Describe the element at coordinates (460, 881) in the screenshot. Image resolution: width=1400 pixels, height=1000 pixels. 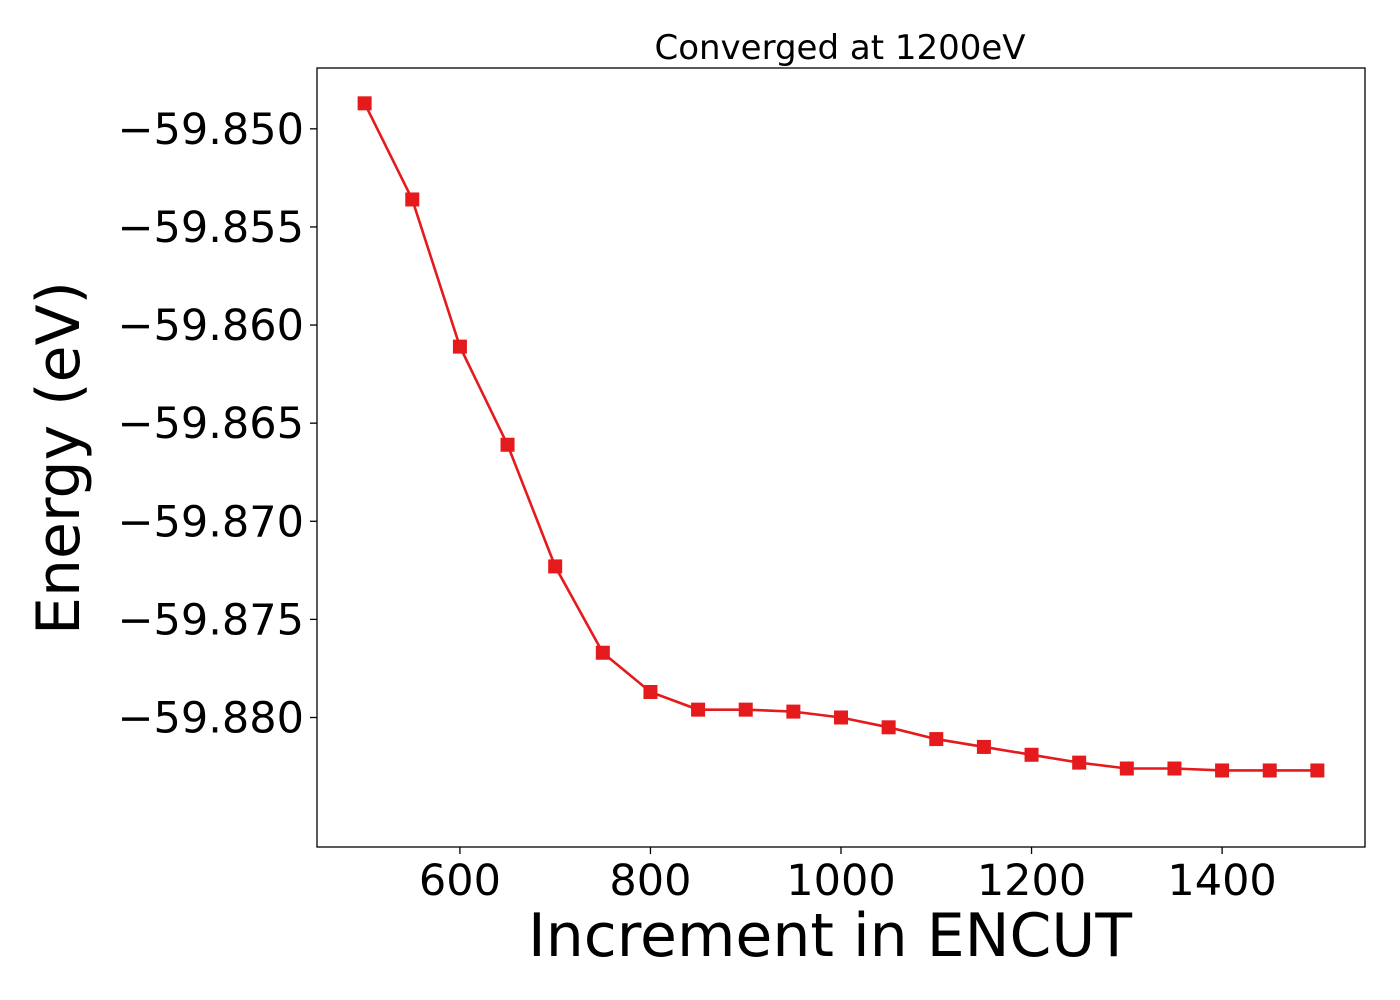
I see `x-tick-label: 600` at that location.